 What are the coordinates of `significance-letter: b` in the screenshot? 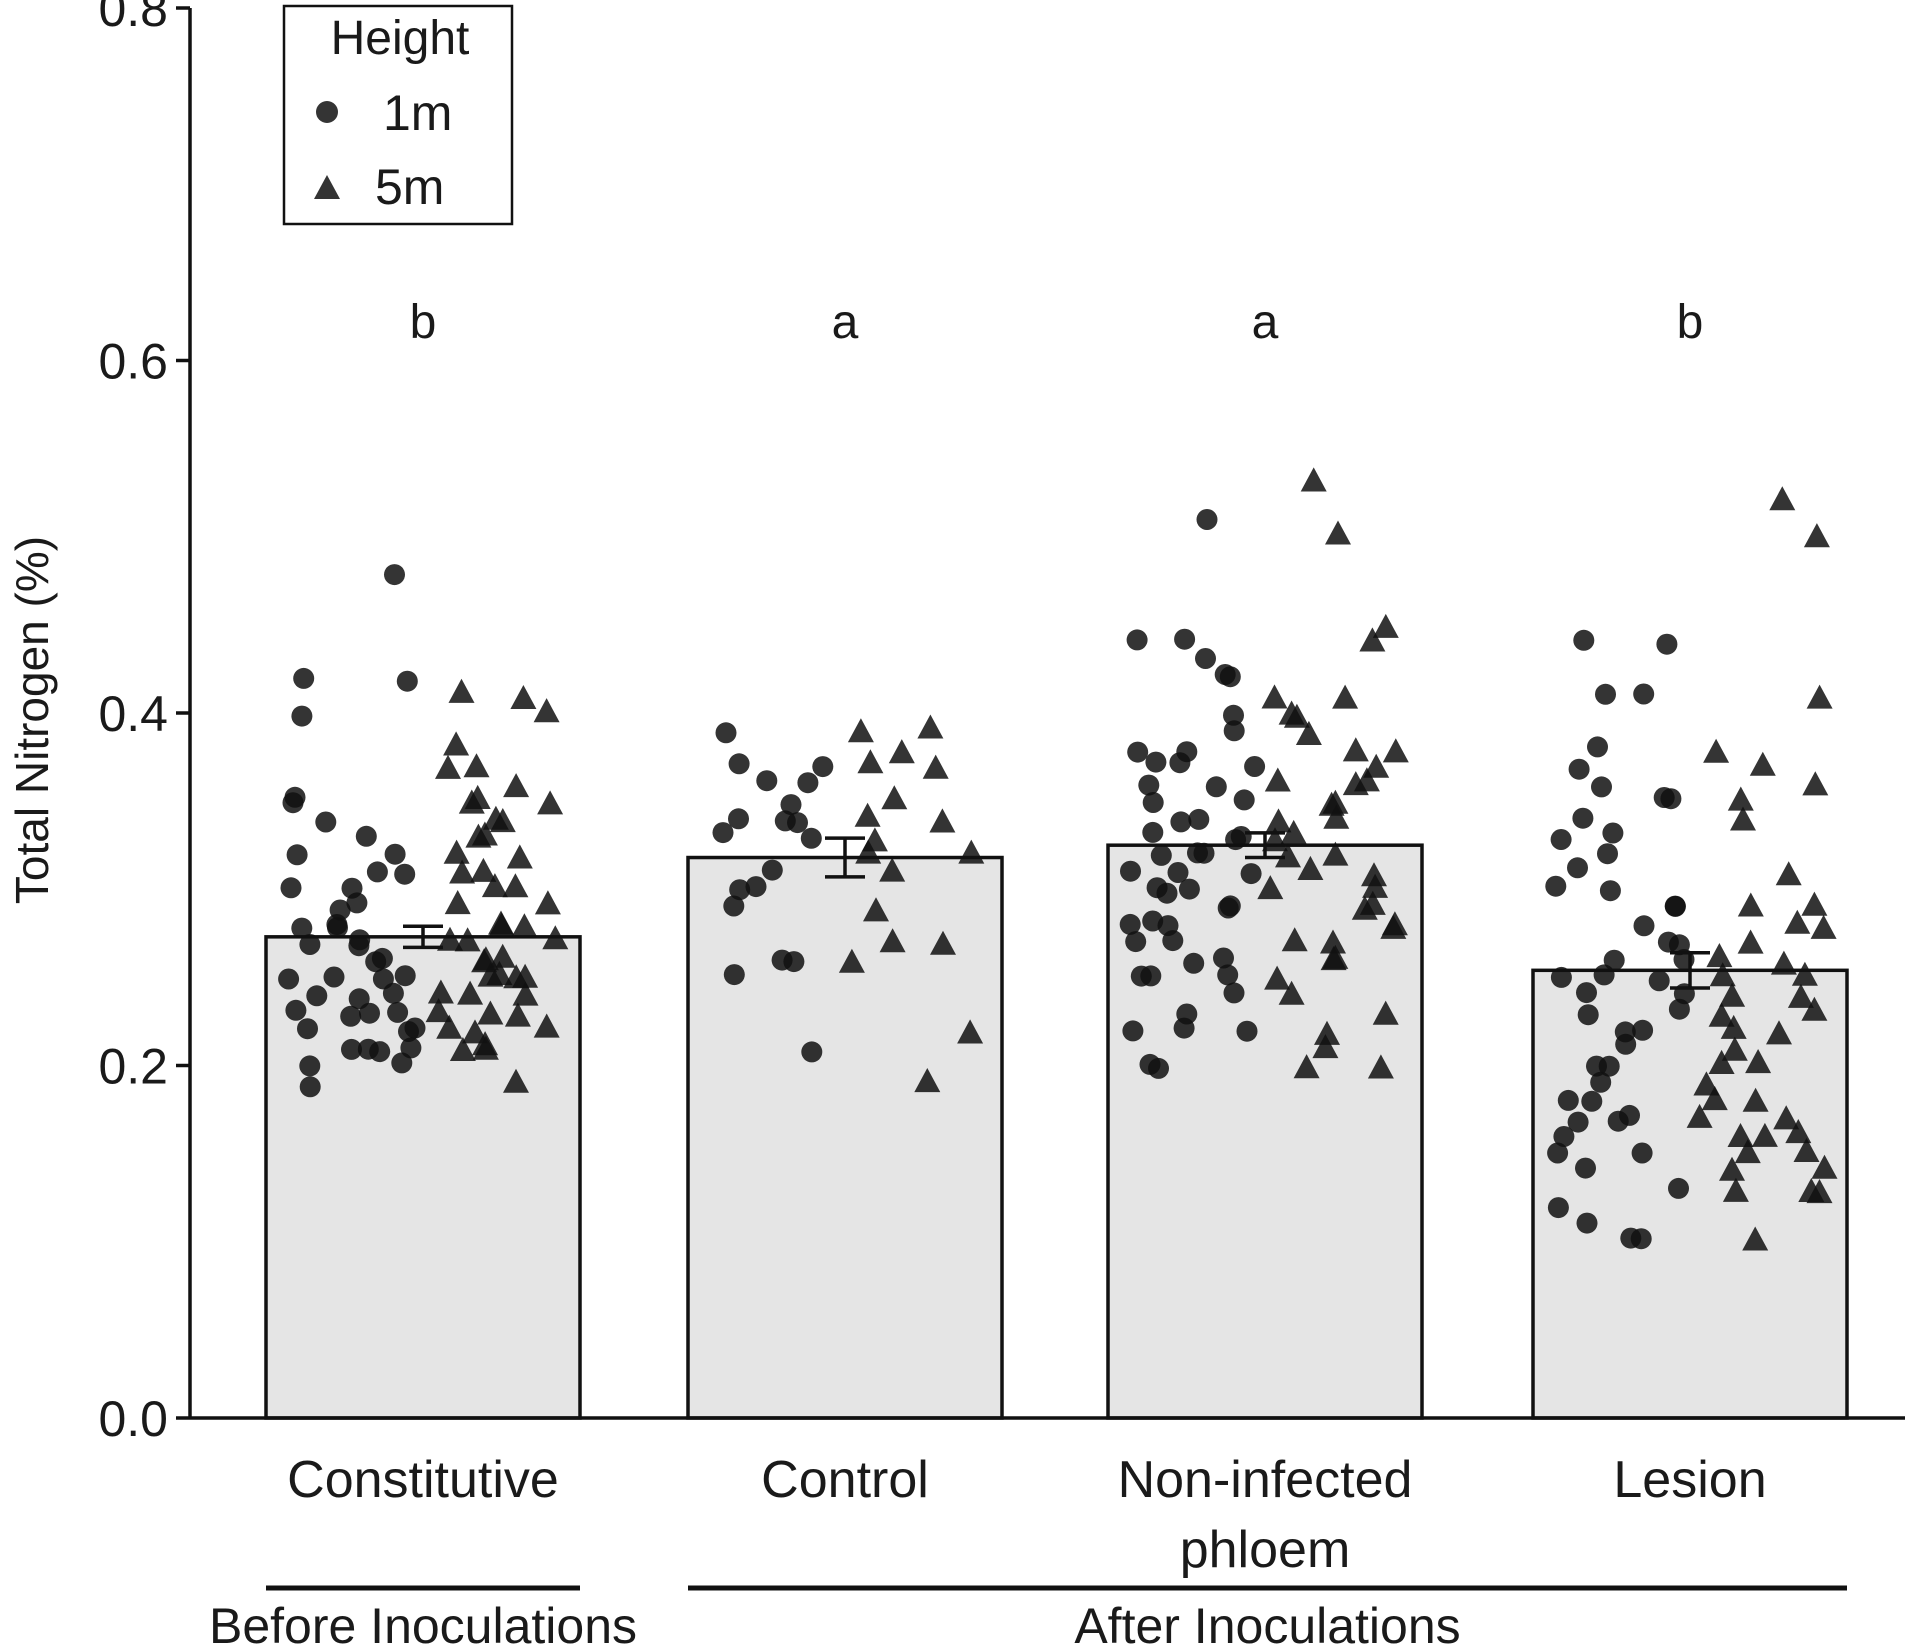 It's located at (1690, 322).